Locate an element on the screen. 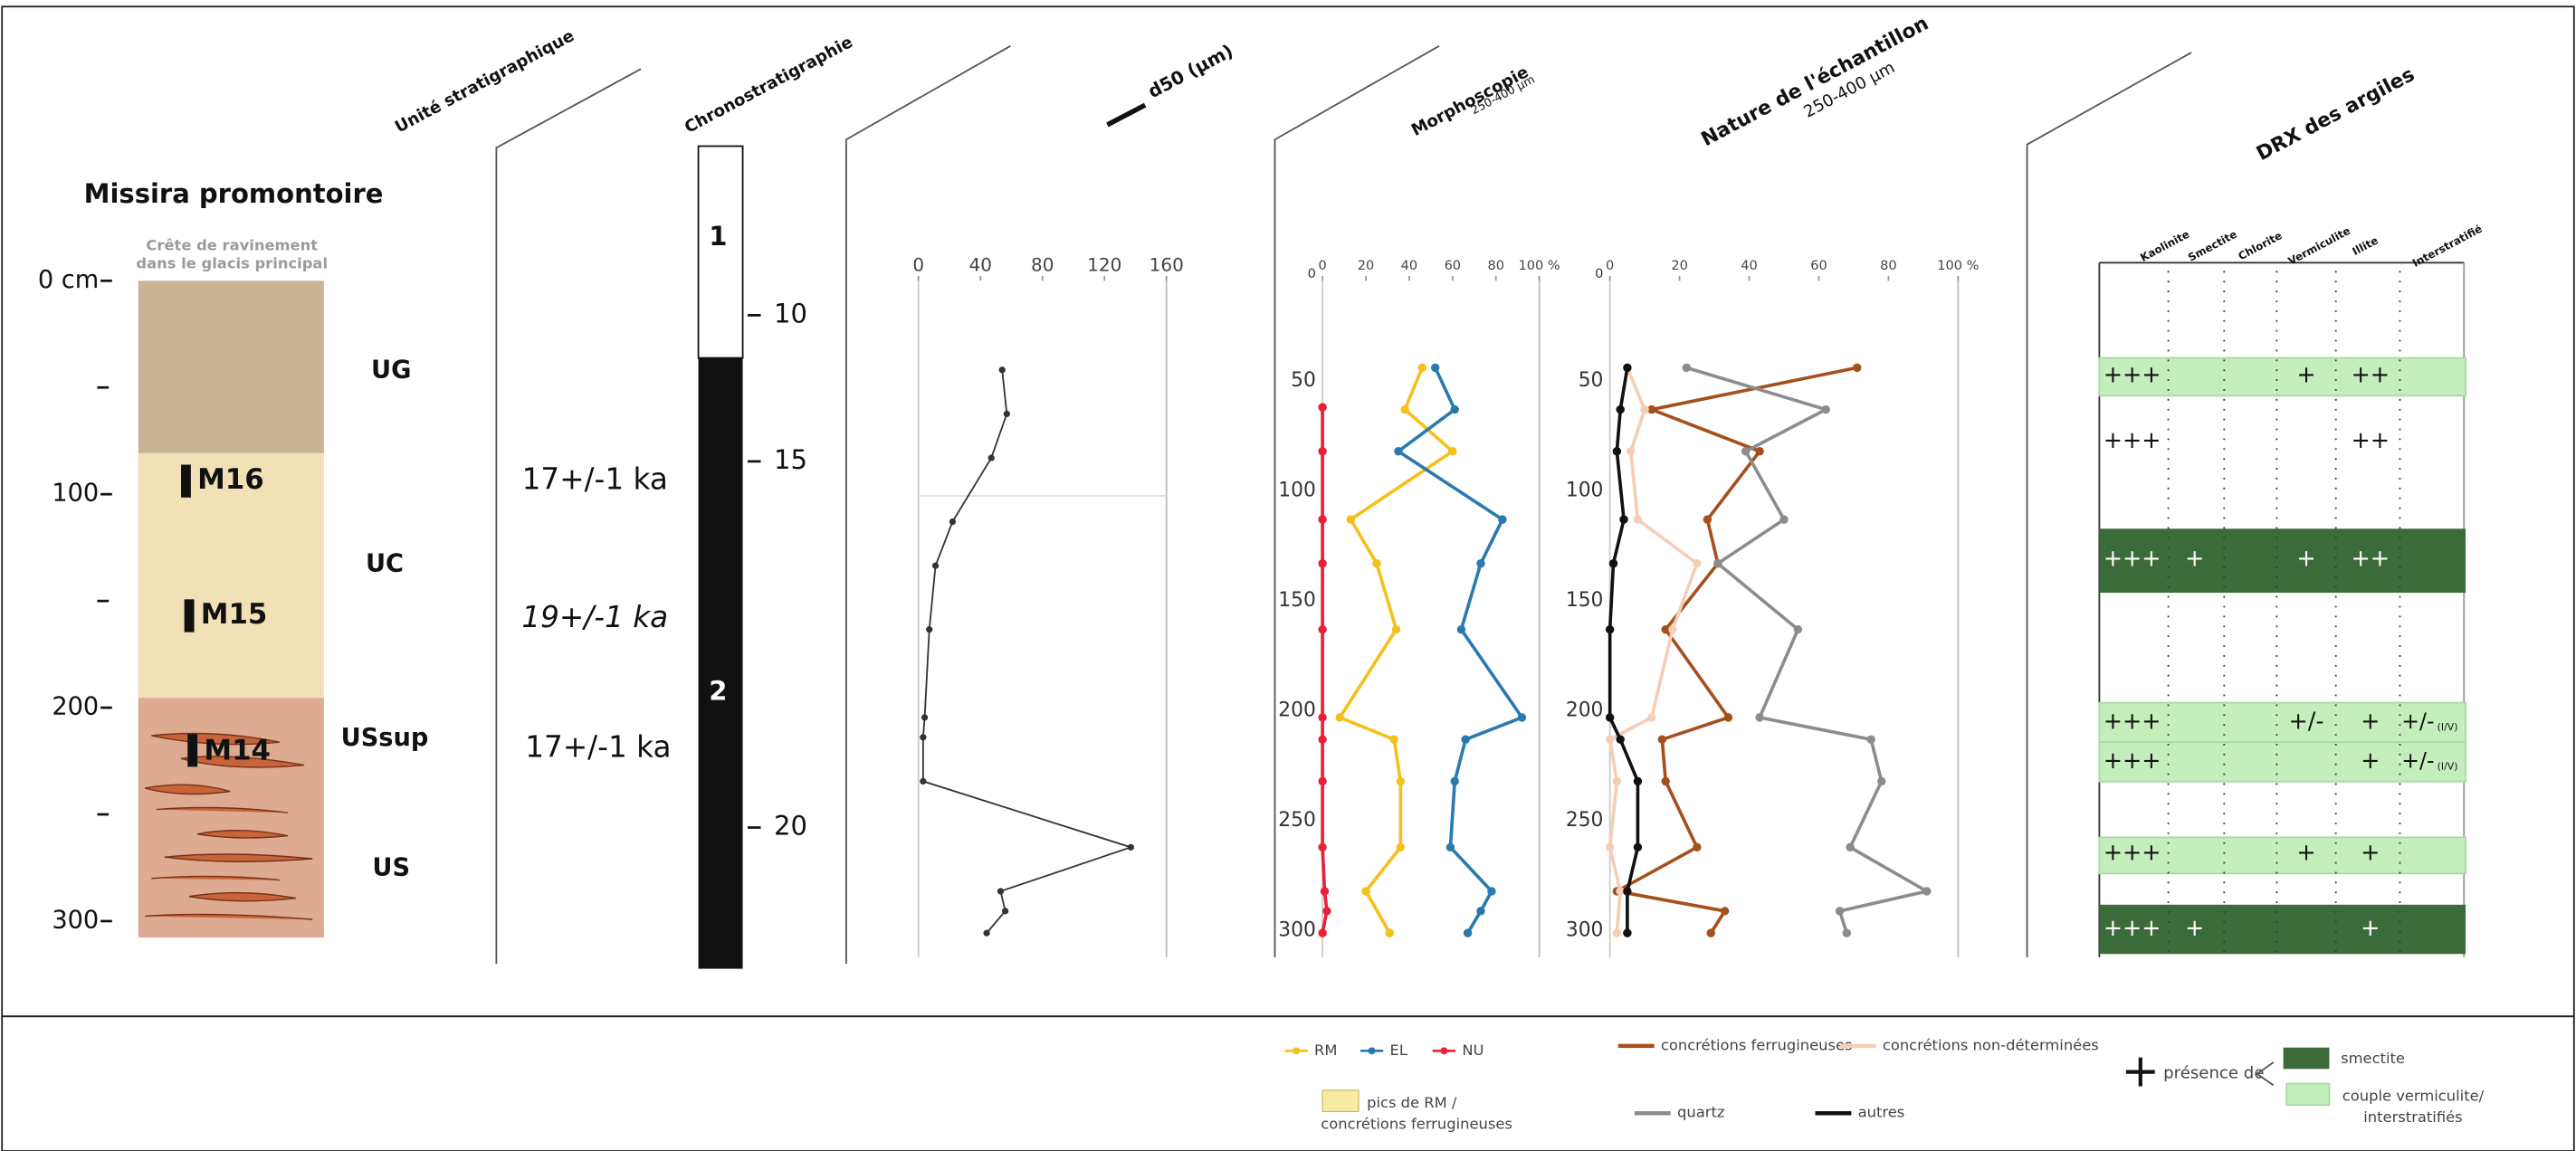 This screenshot has width=2576, height=1151. age-label: 19+/-1 ka is located at coordinates (595, 617).